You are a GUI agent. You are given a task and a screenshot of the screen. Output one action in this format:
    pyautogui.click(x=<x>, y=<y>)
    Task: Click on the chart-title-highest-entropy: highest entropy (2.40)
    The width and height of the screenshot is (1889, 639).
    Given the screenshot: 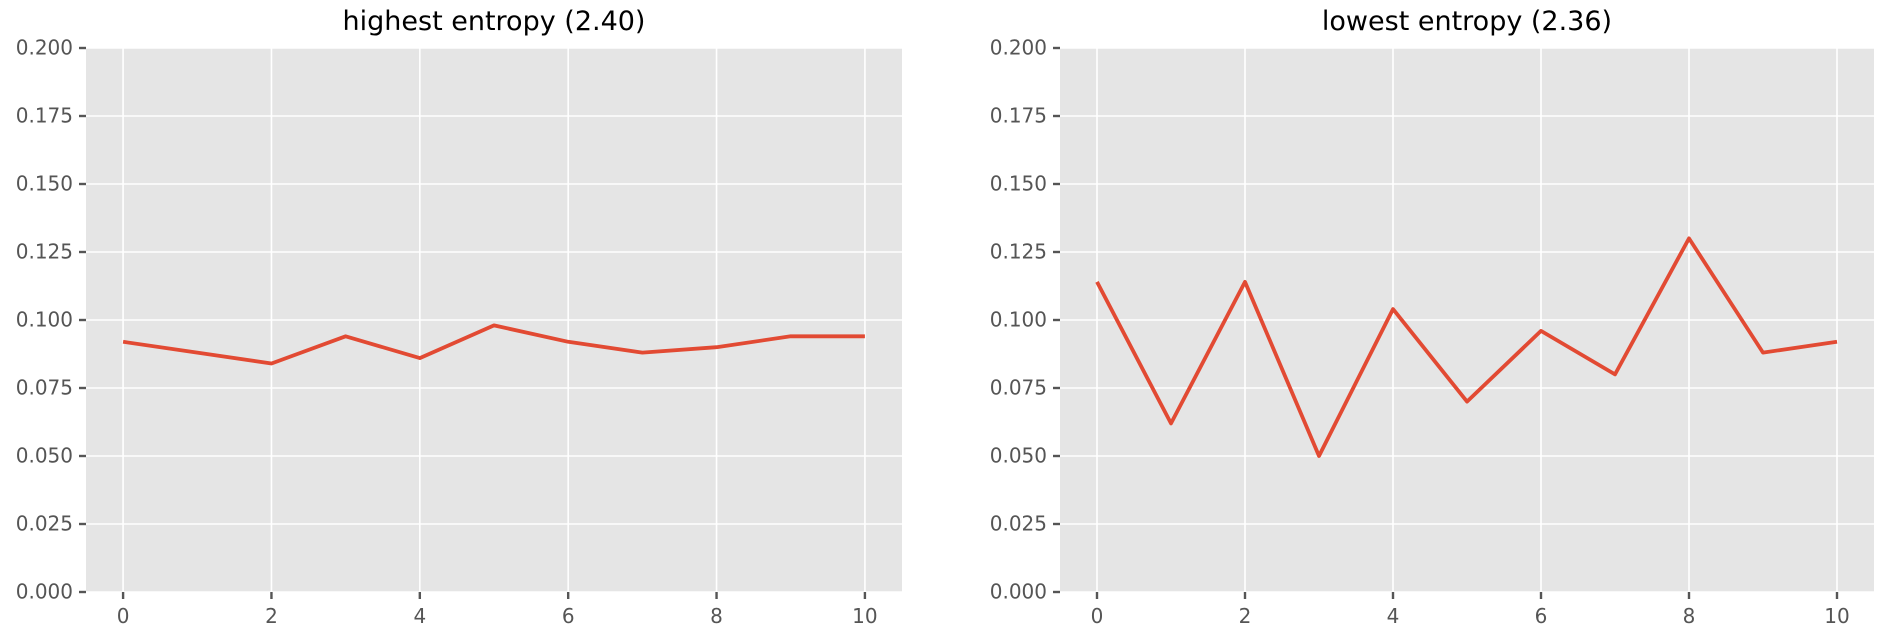 What is the action you would take?
    pyautogui.click(x=494, y=21)
    